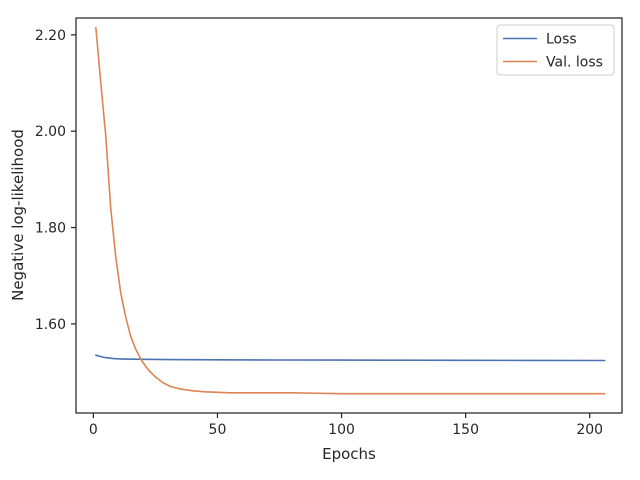 This screenshot has width=640, height=480. I want to click on y-tick-label: 1.80, so click(50, 229).